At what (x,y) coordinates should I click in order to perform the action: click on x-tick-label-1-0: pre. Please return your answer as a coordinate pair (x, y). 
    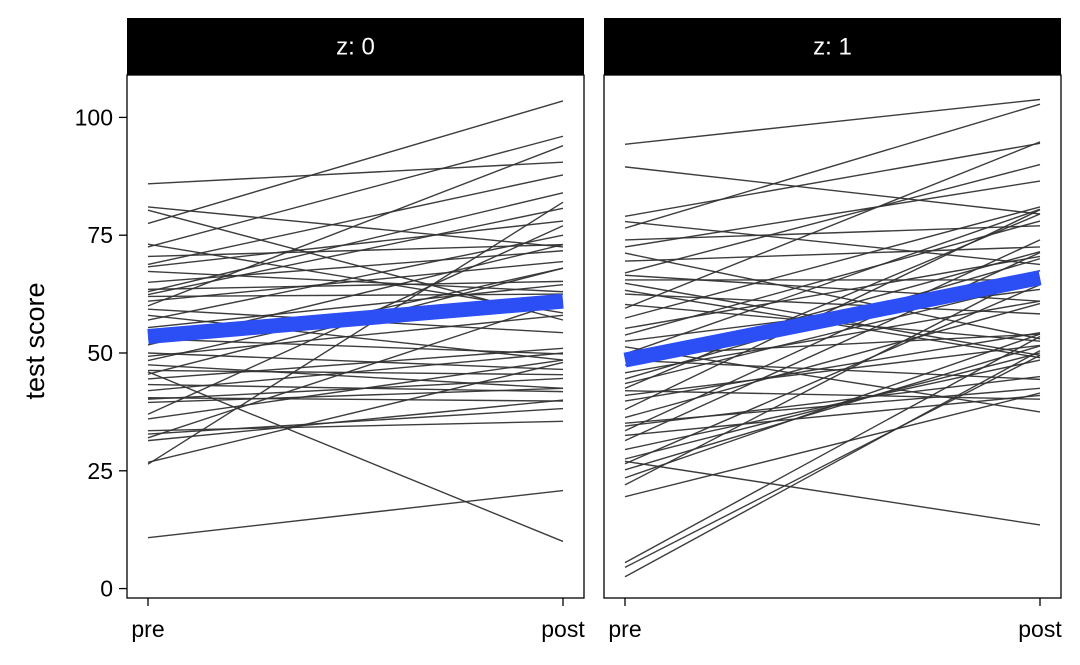
    Looking at the image, I should click on (624, 629).